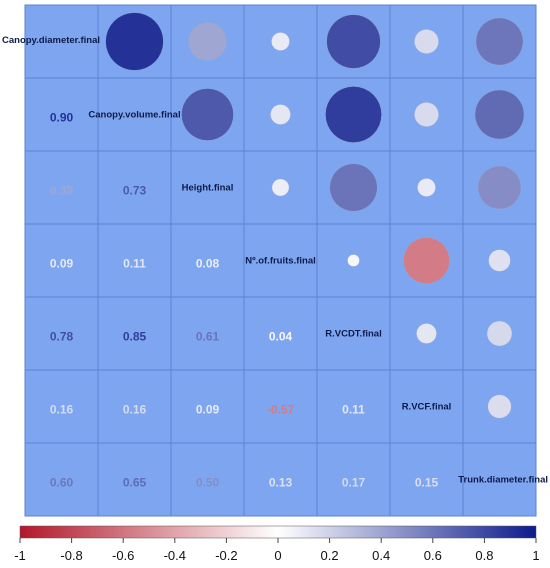  I want to click on variable-label: Height.final, so click(208, 188).